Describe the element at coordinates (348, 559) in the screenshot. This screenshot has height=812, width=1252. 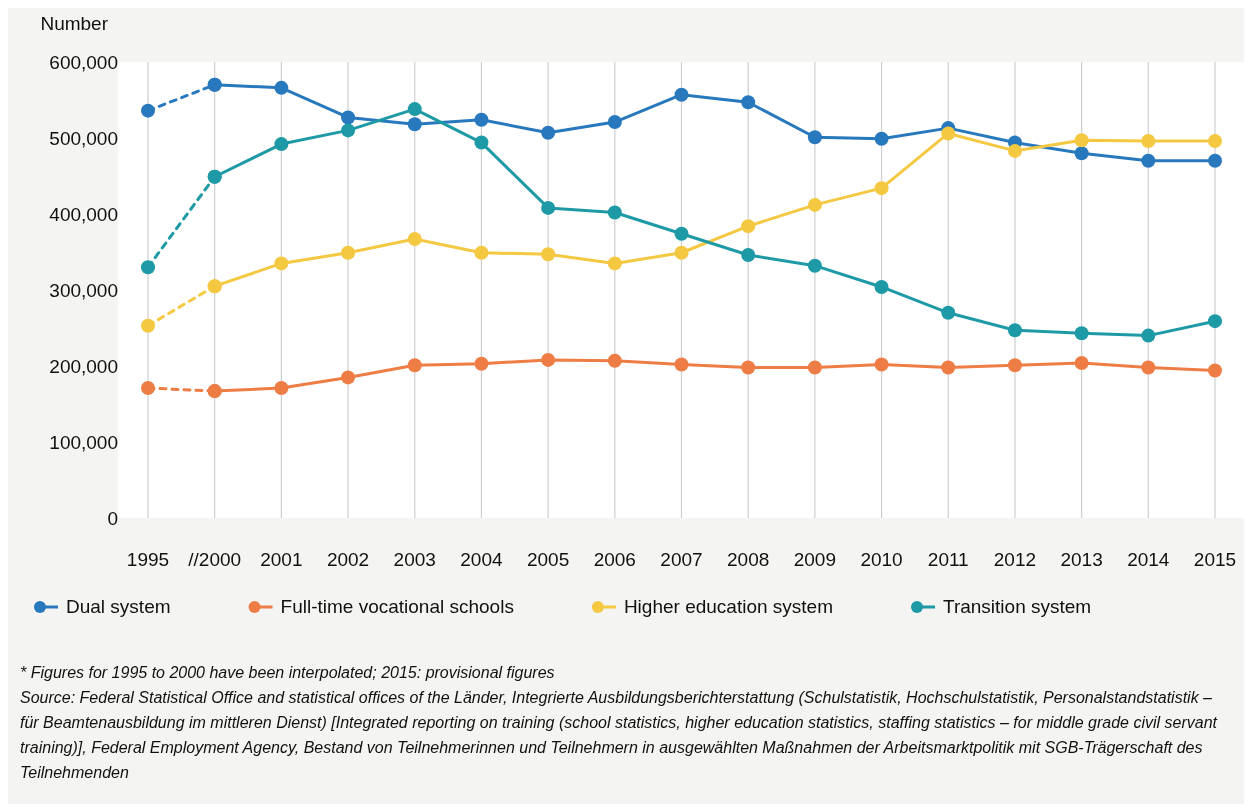
I see `x-tick-label: 2002` at that location.